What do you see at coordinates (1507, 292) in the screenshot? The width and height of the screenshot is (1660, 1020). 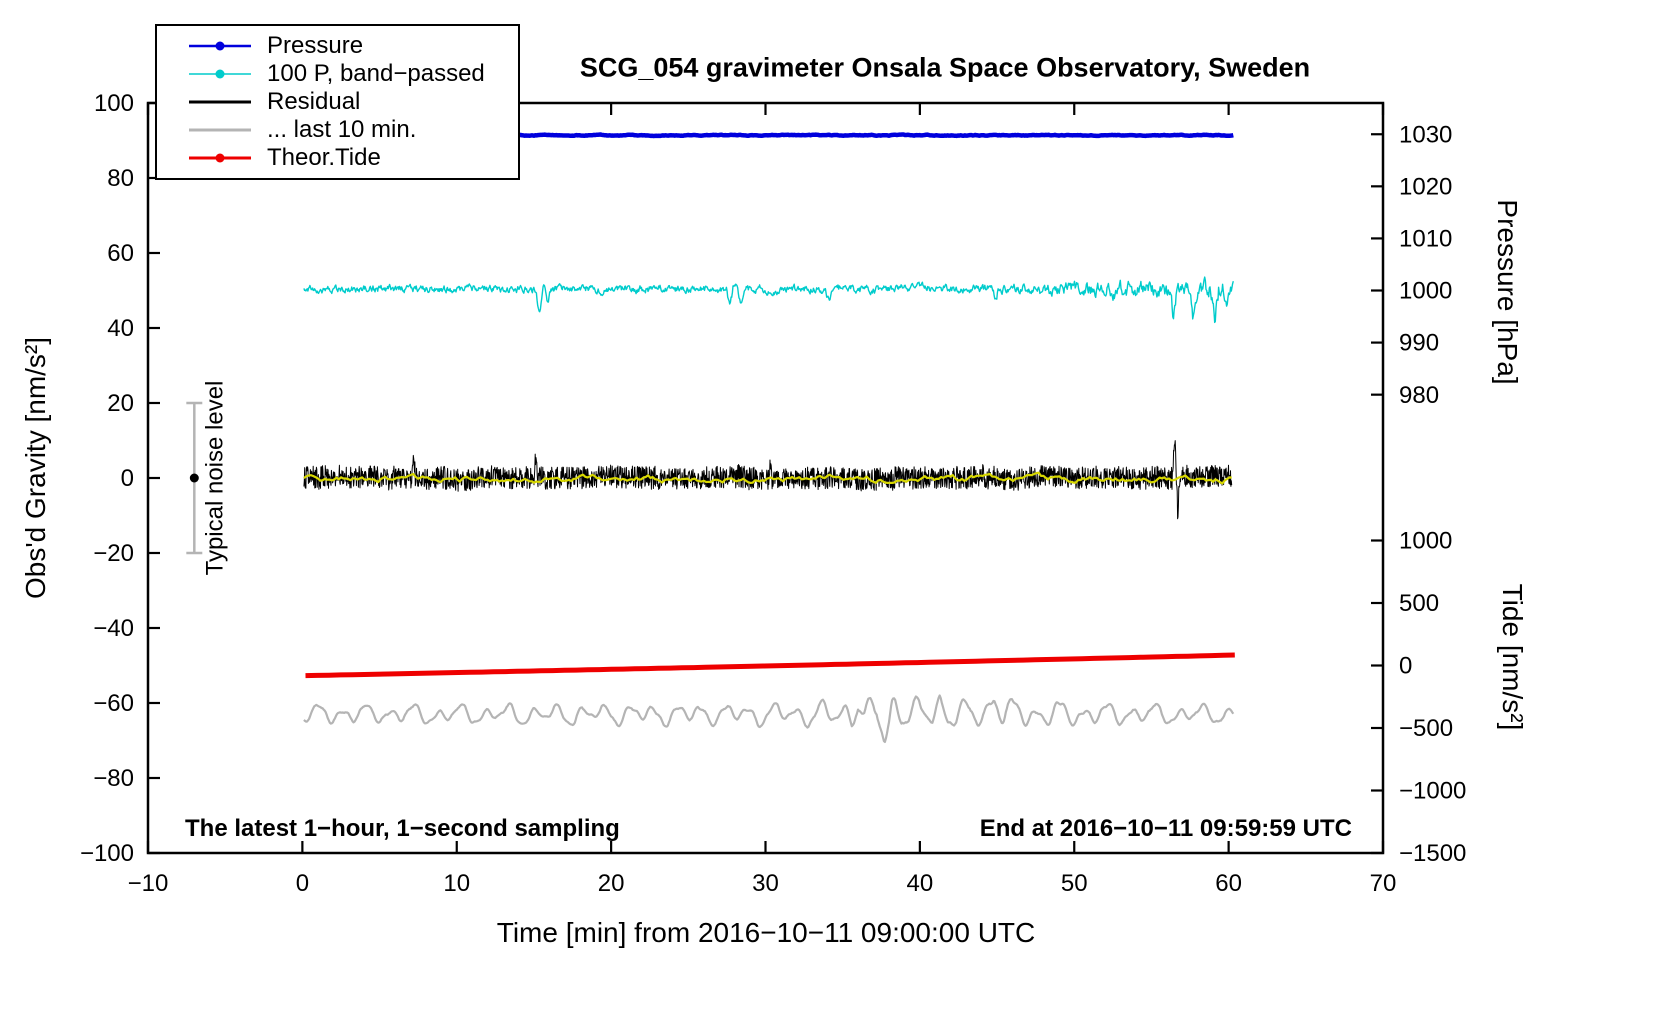 I see `y-axis-label-pressure: Pressure [hPa]` at bounding box center [1507, 292].